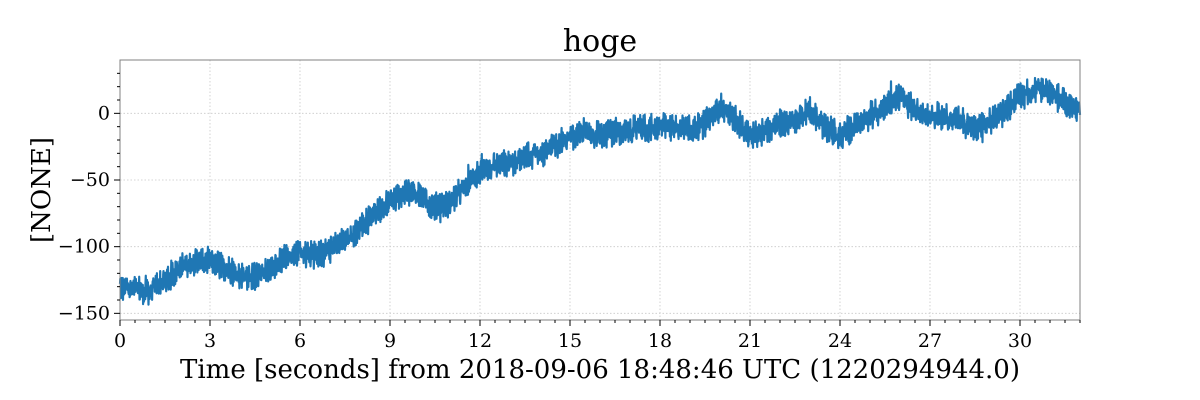 The height and width of the screenshot is (400, 1200). What do you see at coordinates (300, 341) in the screenshot?
I see `x-tick-label: 6` at bounding box center [300, 341].